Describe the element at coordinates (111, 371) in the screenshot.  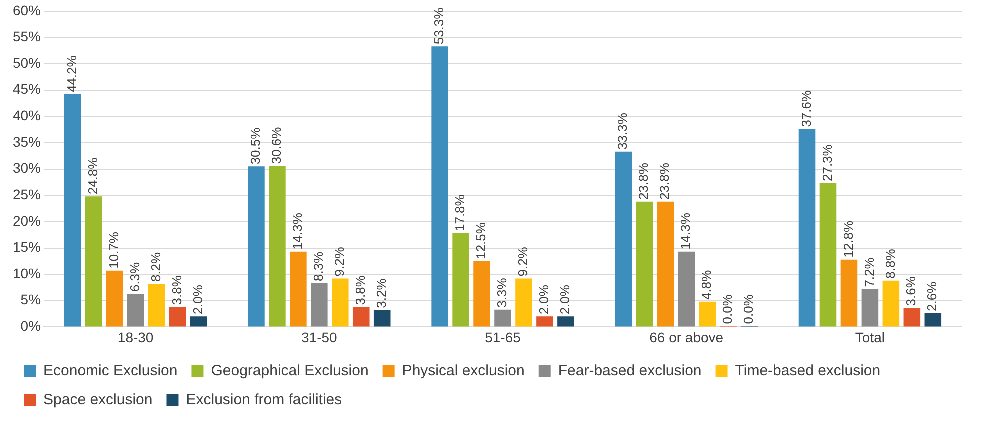
I see `legend-label: Economic Exclusion` at that location.